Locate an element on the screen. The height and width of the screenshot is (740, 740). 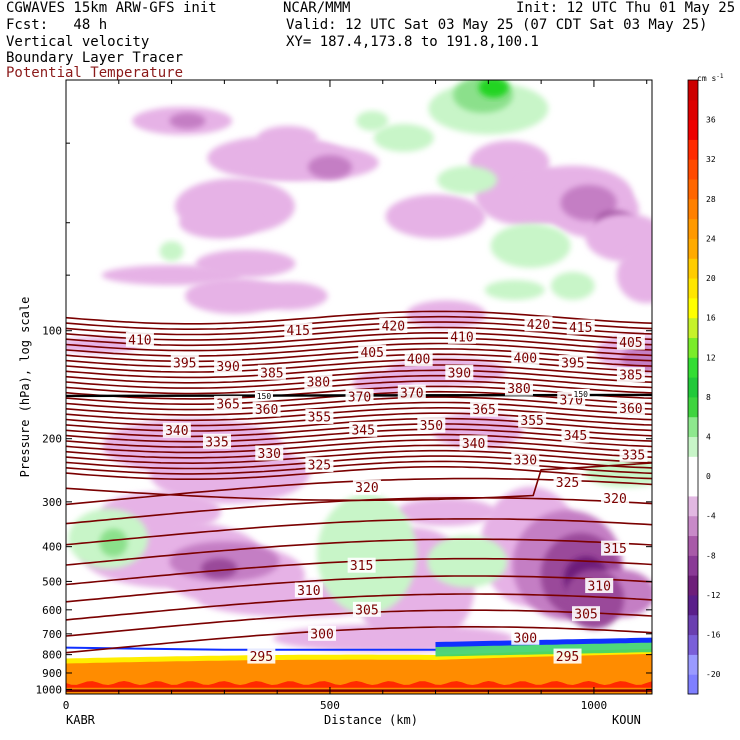
colorbar-tick-label: -8 is located at coordinates (711, 555).